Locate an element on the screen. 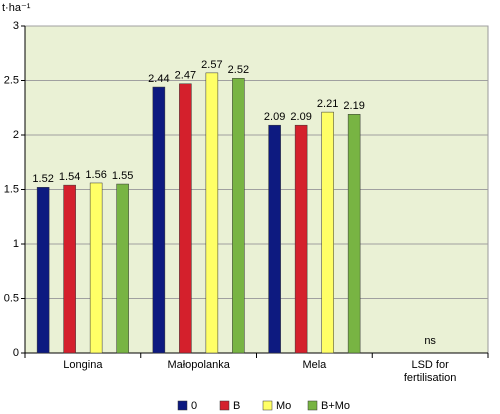  value-label: 2.19 is located at coordinates (353, 106).